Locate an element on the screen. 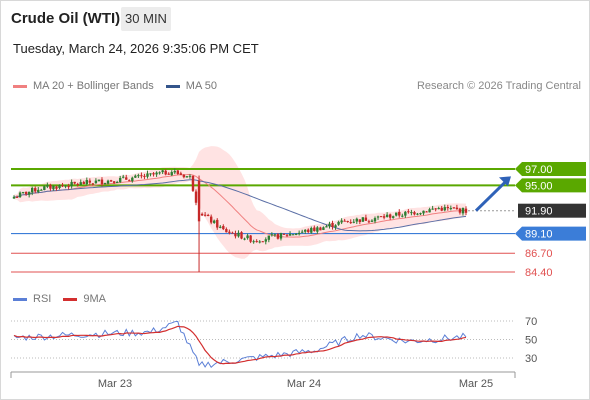  legend-item-ma50: MA 50 is located at coordinates (191, 86).